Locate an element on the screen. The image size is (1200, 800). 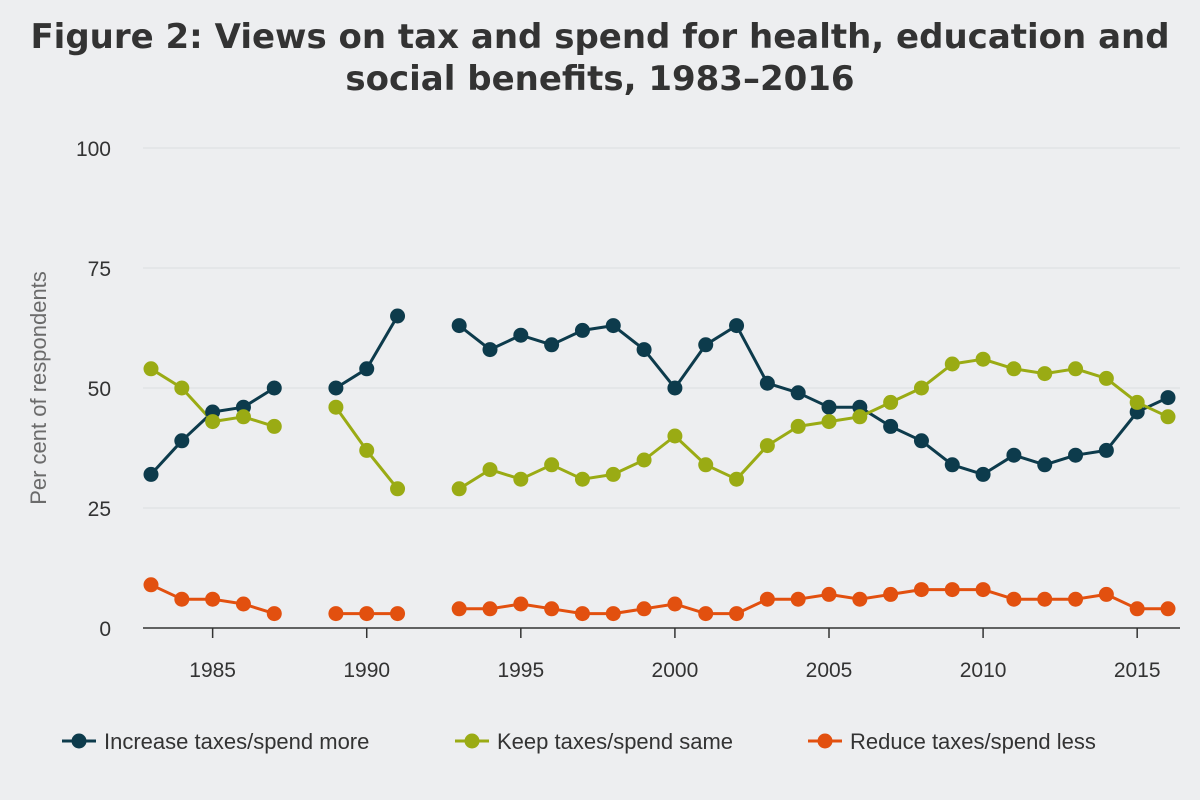
y-tick-label: 100 is located at coordinates (93, 149).